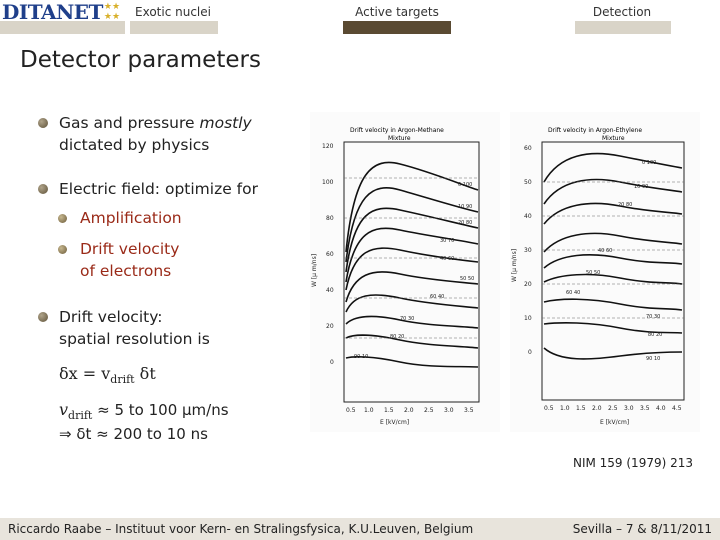 Image resolution: width=720 pixels, height=540 pixels. I want to click on y-tick: 60, so click(528, 148).